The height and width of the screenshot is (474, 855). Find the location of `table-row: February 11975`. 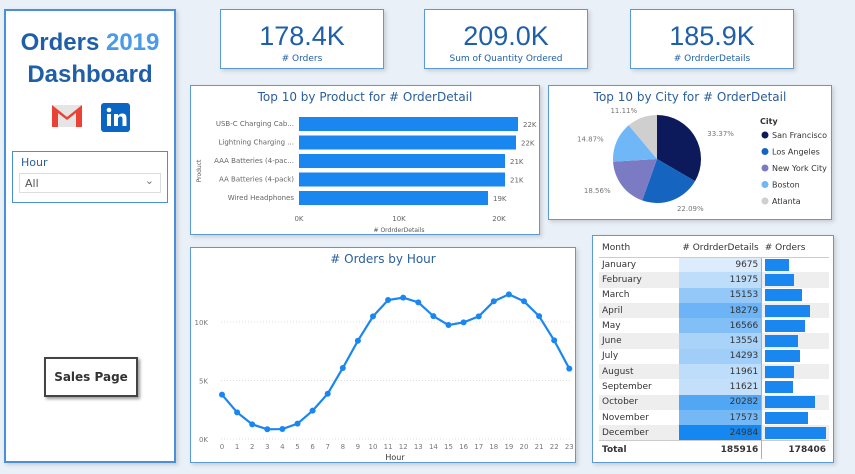

table-row: February 11975 is located at coordinates (714, 280).